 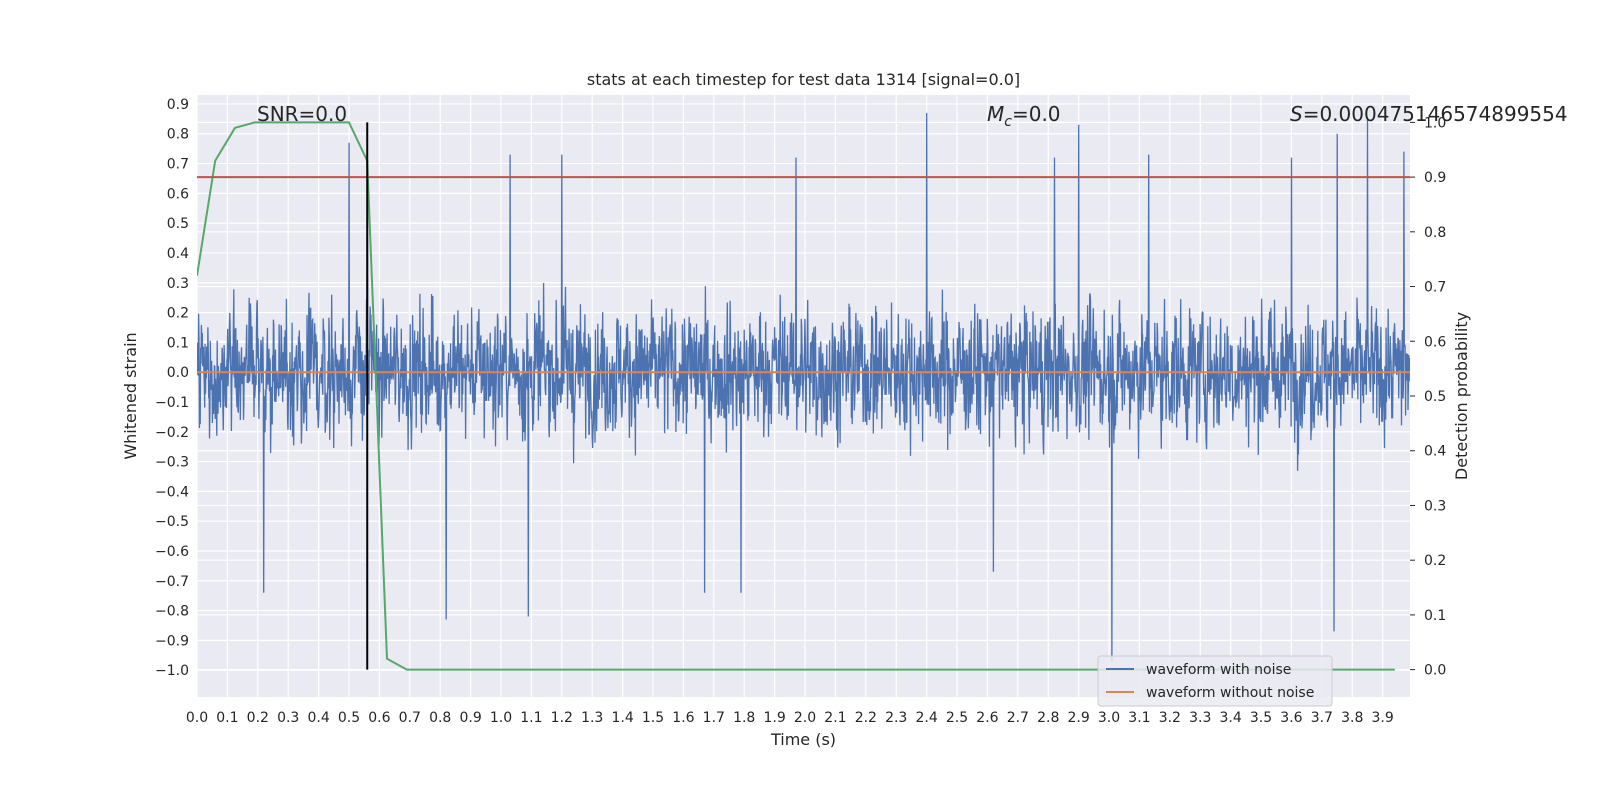 I want to click on y-tick-label: 0.0, so click(x=178, y=373).